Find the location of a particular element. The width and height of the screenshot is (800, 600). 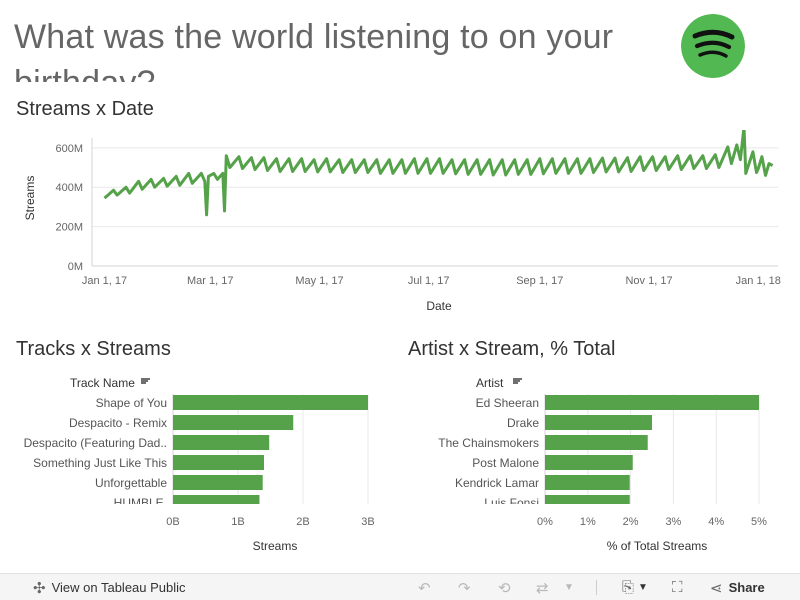

refresh-icon: ⇄ is located at coordinates (542, 588).